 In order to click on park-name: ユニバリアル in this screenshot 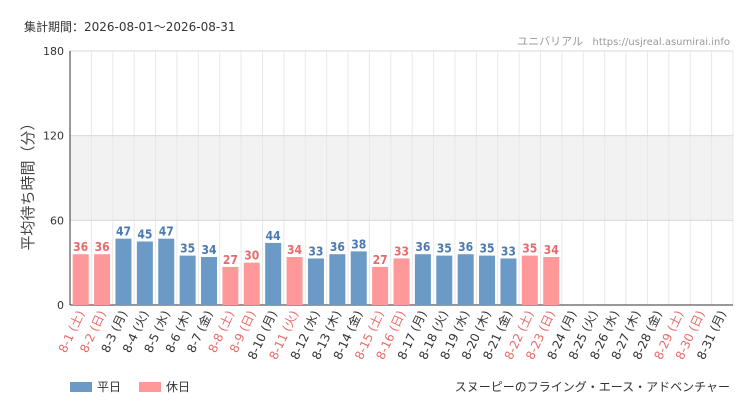, I will do `click(550, 41)`.